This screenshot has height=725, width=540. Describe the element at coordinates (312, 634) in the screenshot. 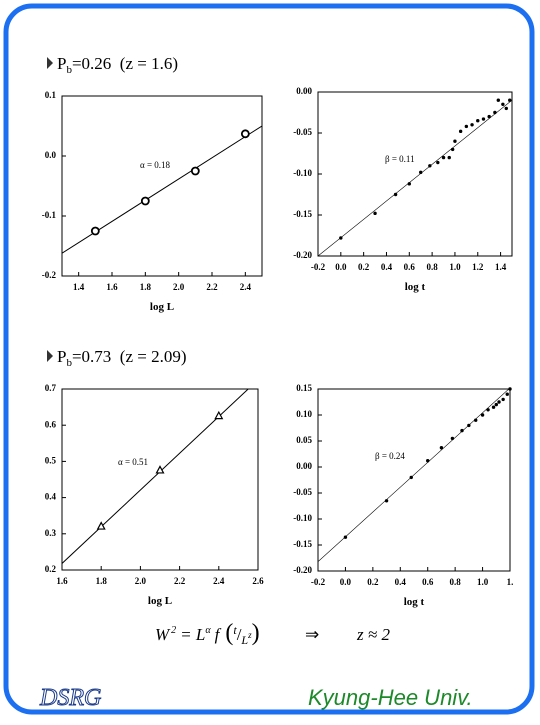

I see `implies: ⇒` at that location.